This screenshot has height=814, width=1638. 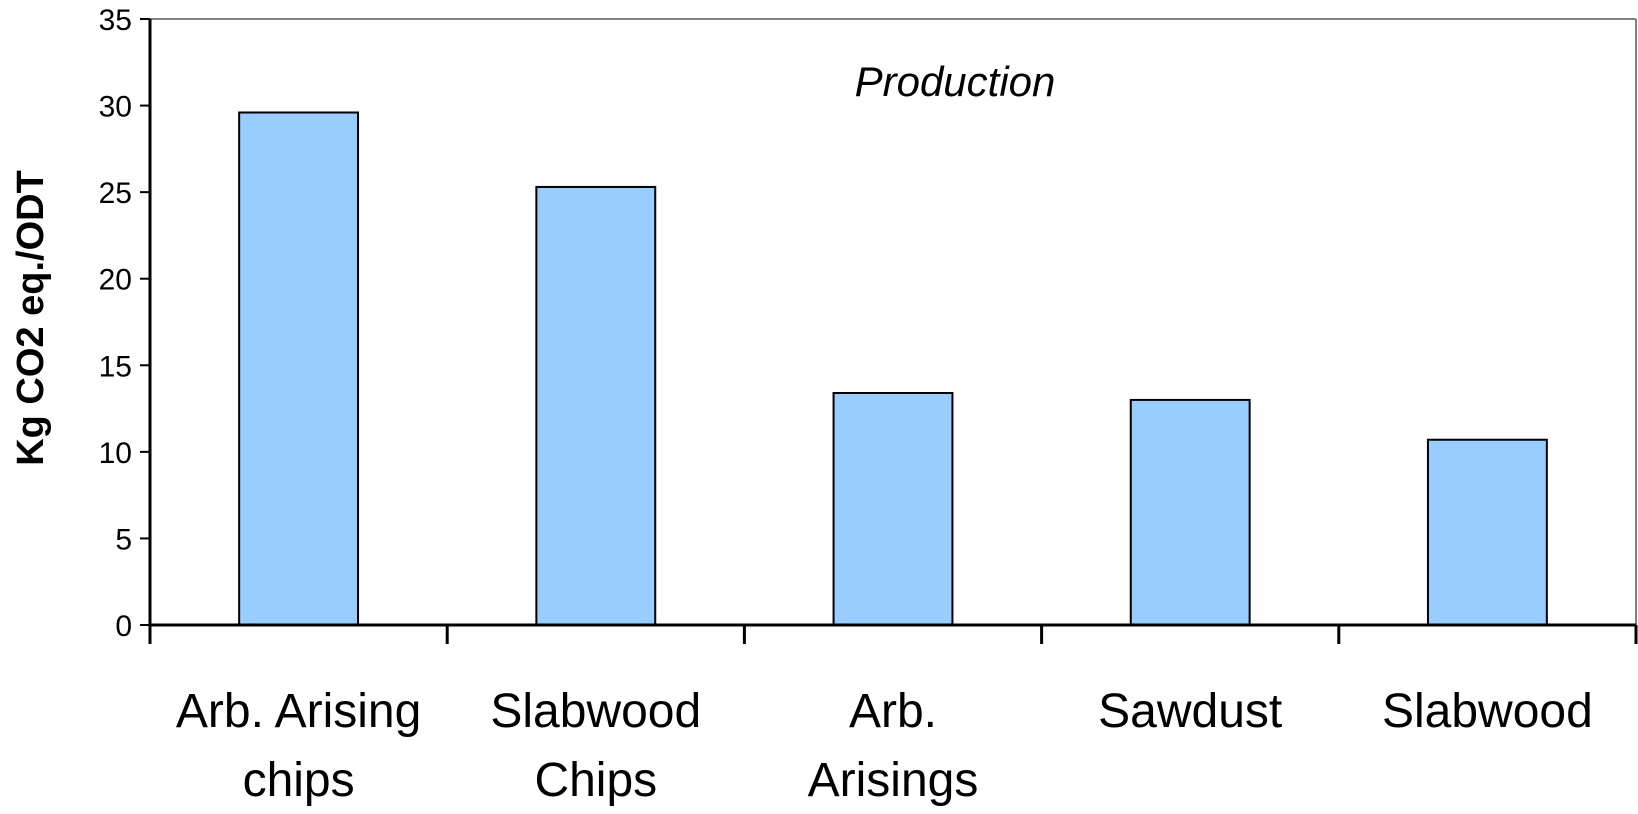 I want to click on chart-annotation: Production, so click(x=955, y=81).